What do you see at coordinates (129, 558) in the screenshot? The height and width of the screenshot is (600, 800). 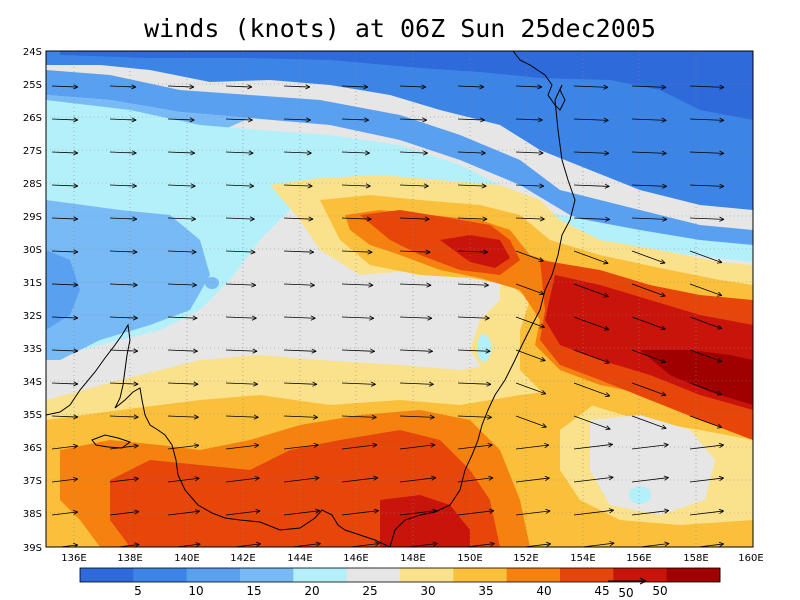 I see `lon-label: 138E` at bounding box center [129, 558].